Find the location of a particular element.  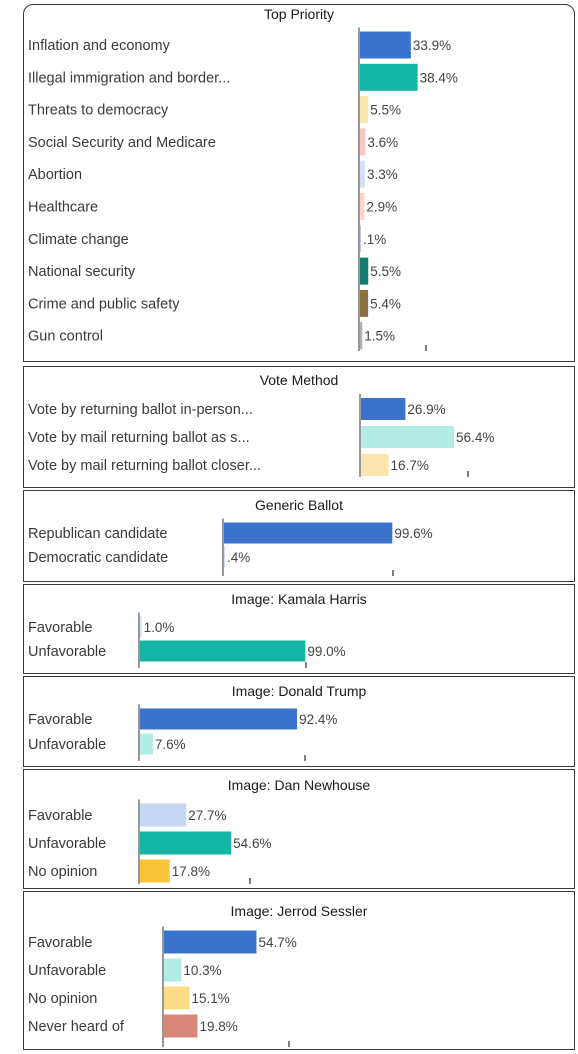

data-label: 10.3% is located at coordinates (202, 970).